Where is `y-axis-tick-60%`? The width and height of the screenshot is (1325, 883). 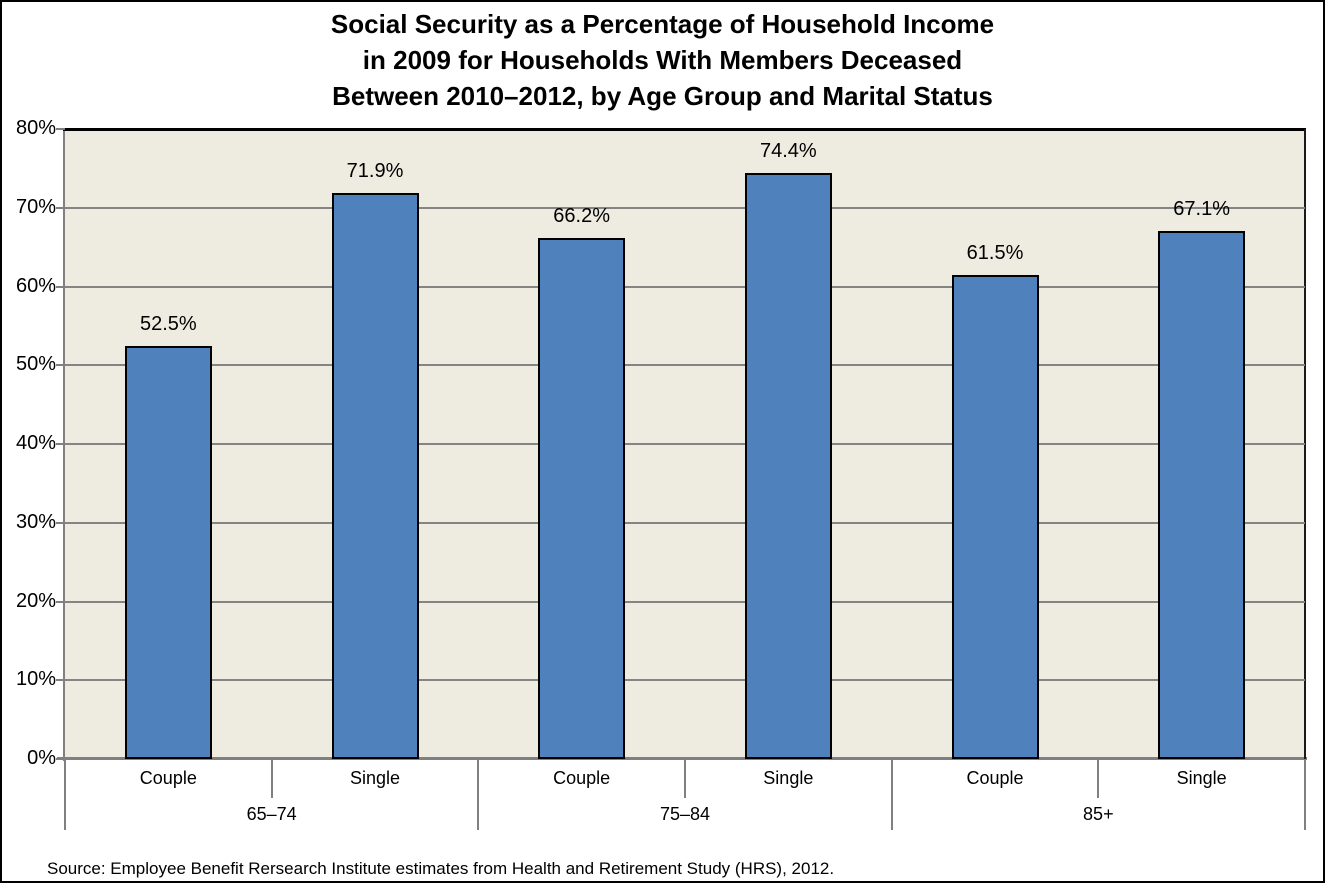 y-axis-tick-60% is located at coordinates (60, 286).